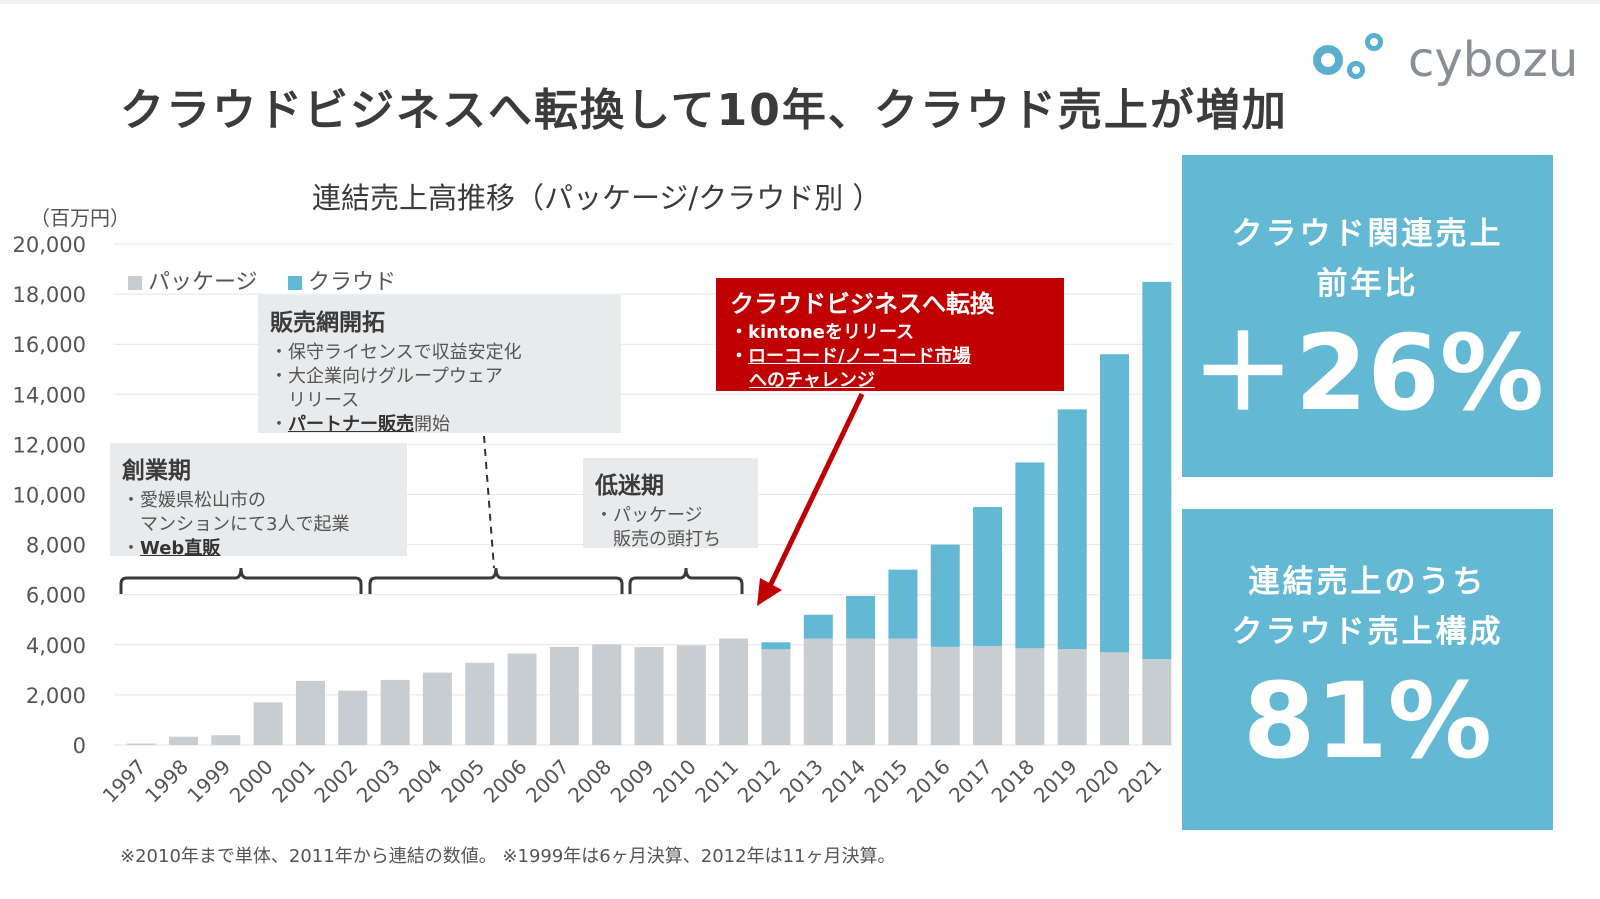 This screenshot has height=899, width=1600. I want to click on x-tick-label: 2013, so click(801, 781).